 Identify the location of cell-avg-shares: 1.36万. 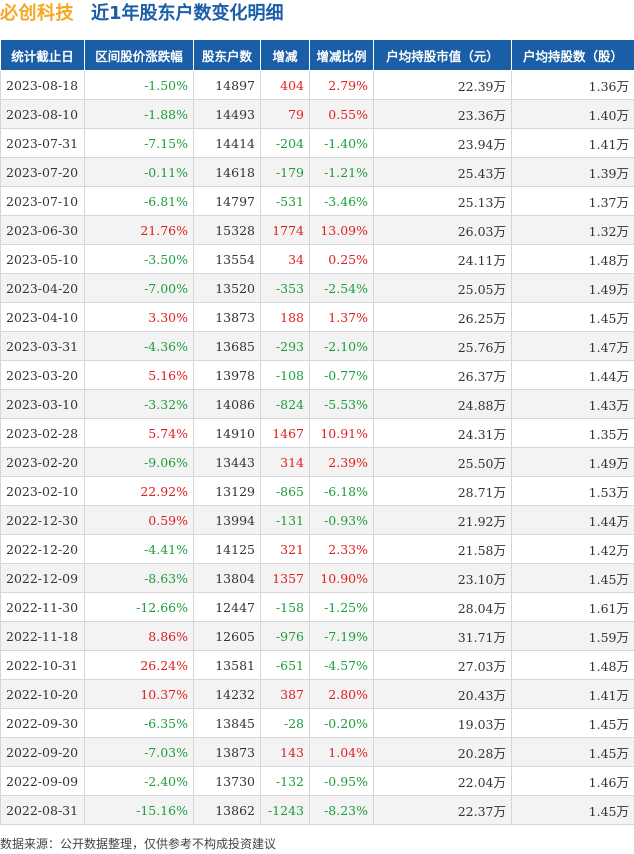
(572, 85).